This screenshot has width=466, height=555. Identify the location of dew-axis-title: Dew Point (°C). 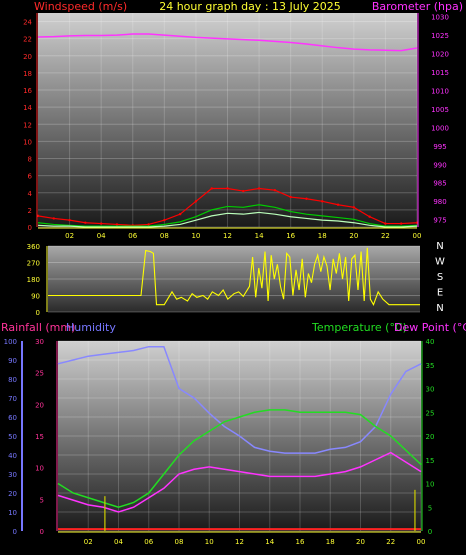
(430, 327).